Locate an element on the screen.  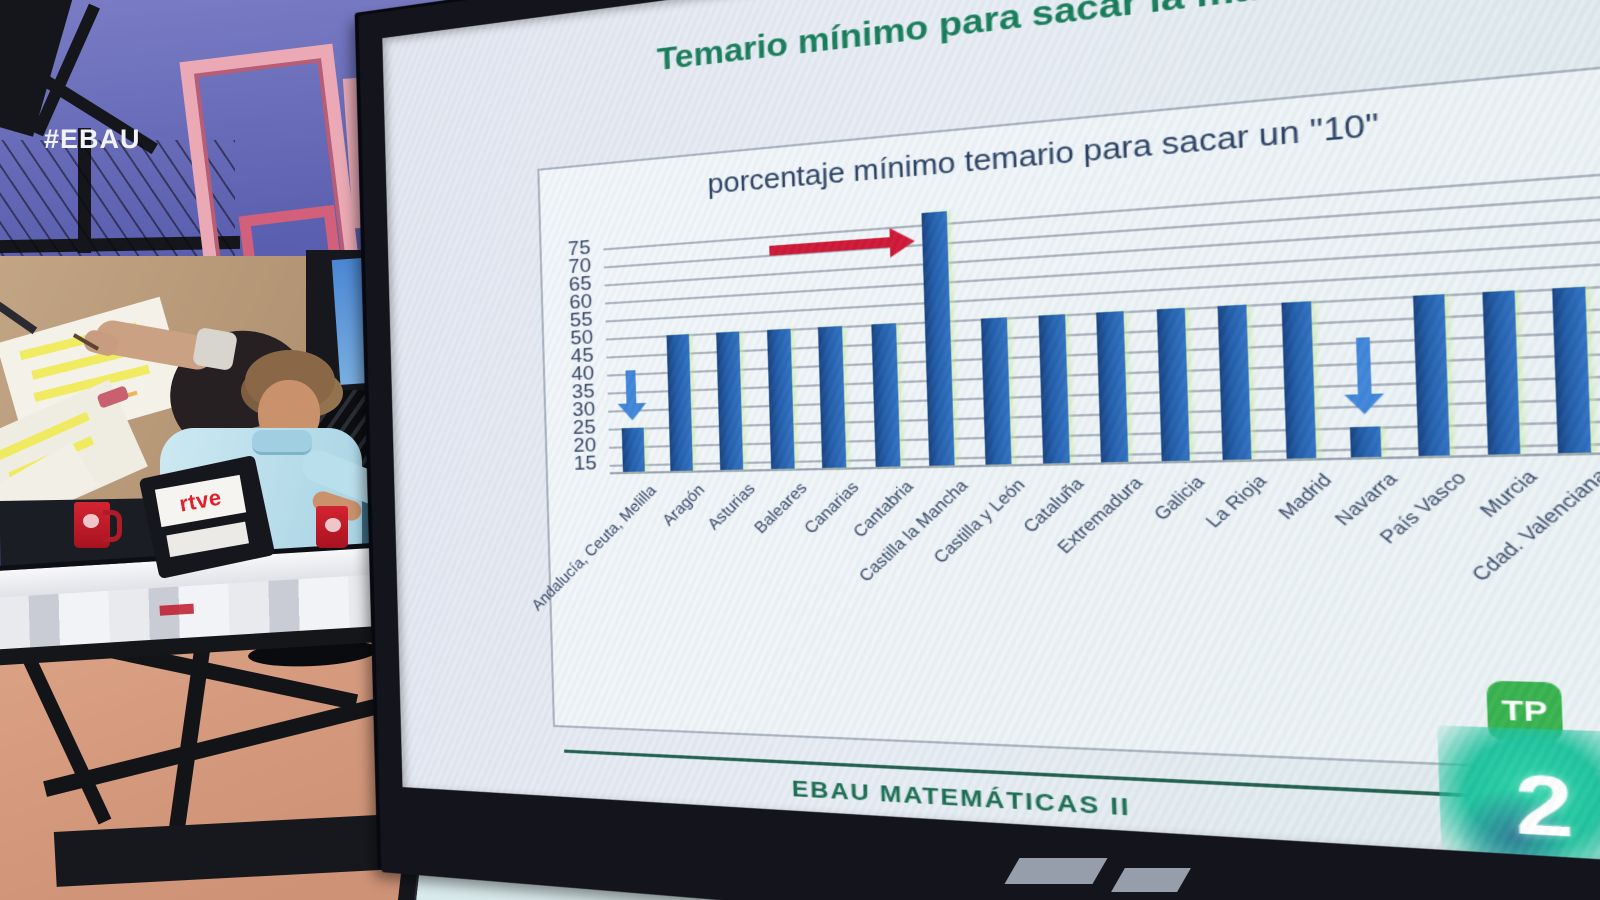
la2-logo-digit: 2 is located at coordinates (1544, 806).